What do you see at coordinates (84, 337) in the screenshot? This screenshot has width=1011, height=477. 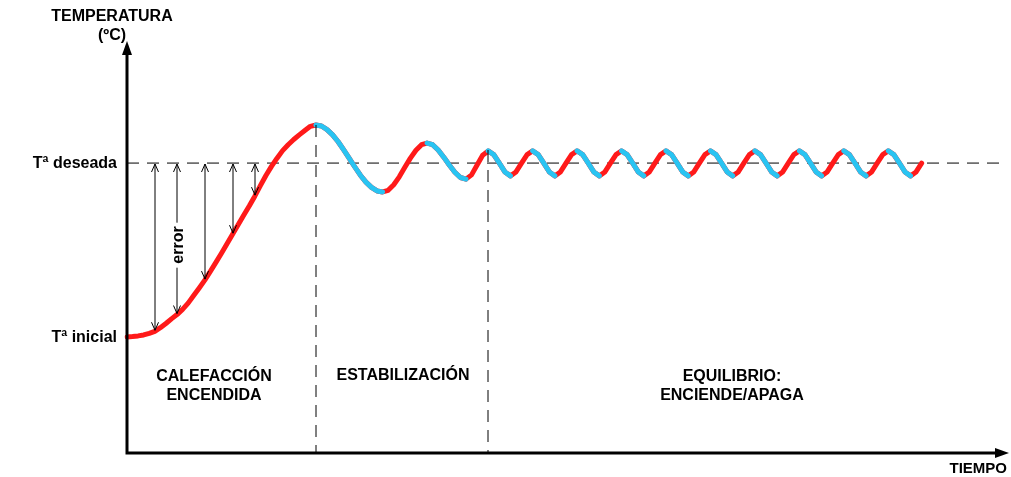 I see `text: Tª inicial` at bounding box center [84, 337].